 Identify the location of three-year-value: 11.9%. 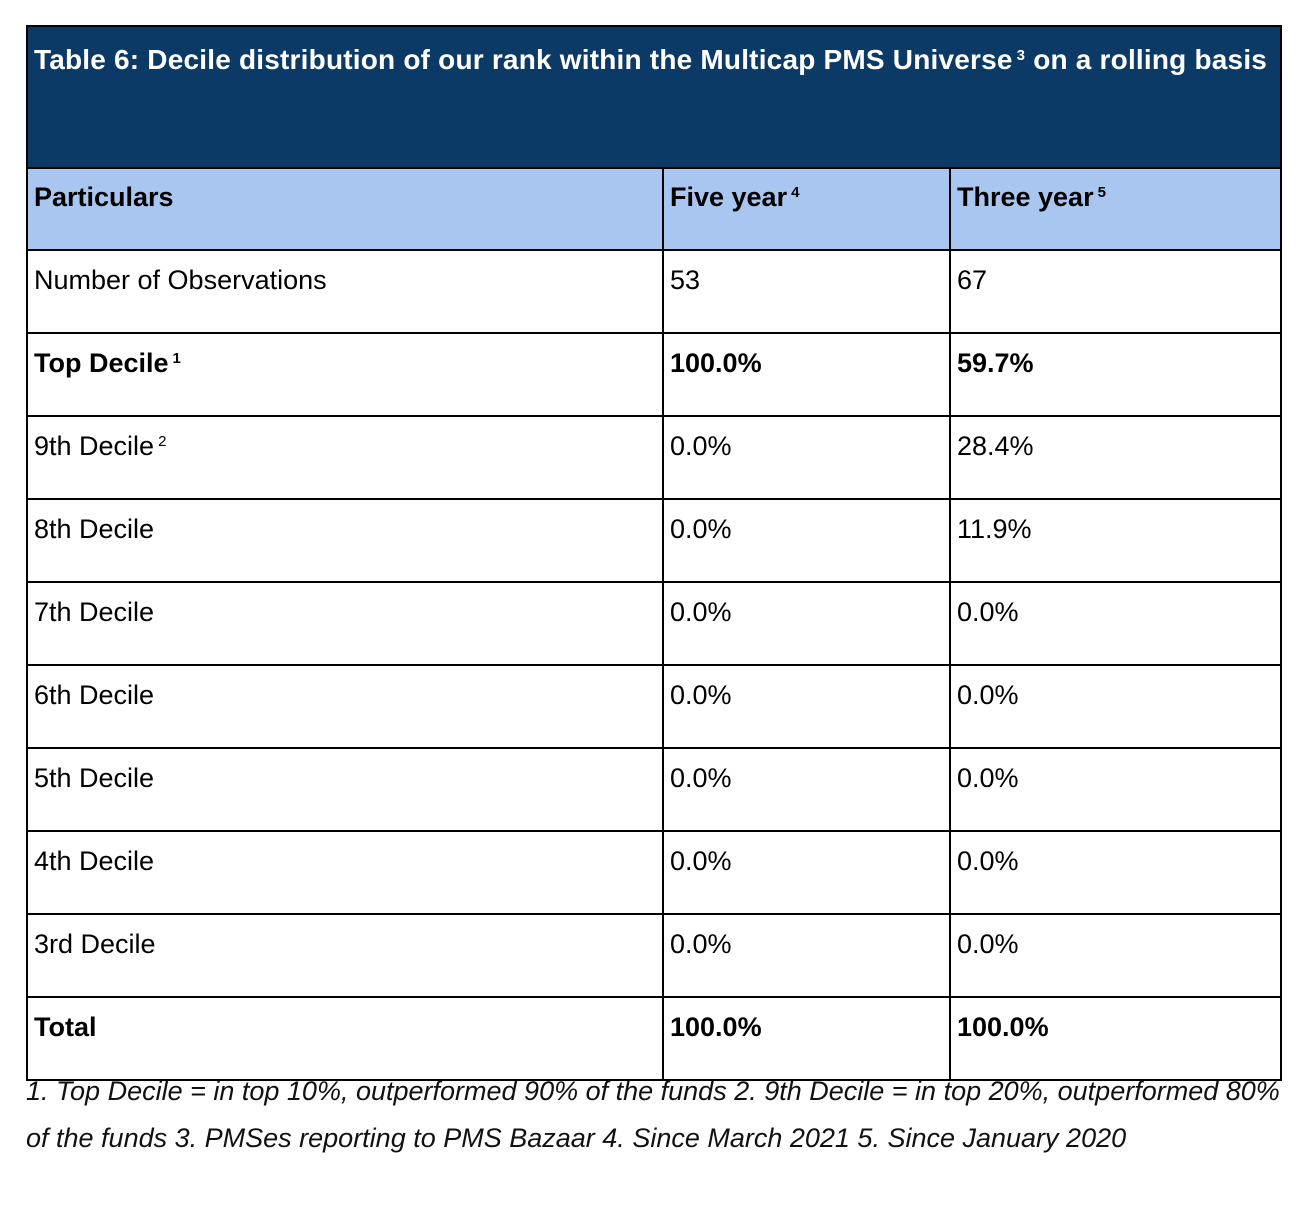
(1115, 540).